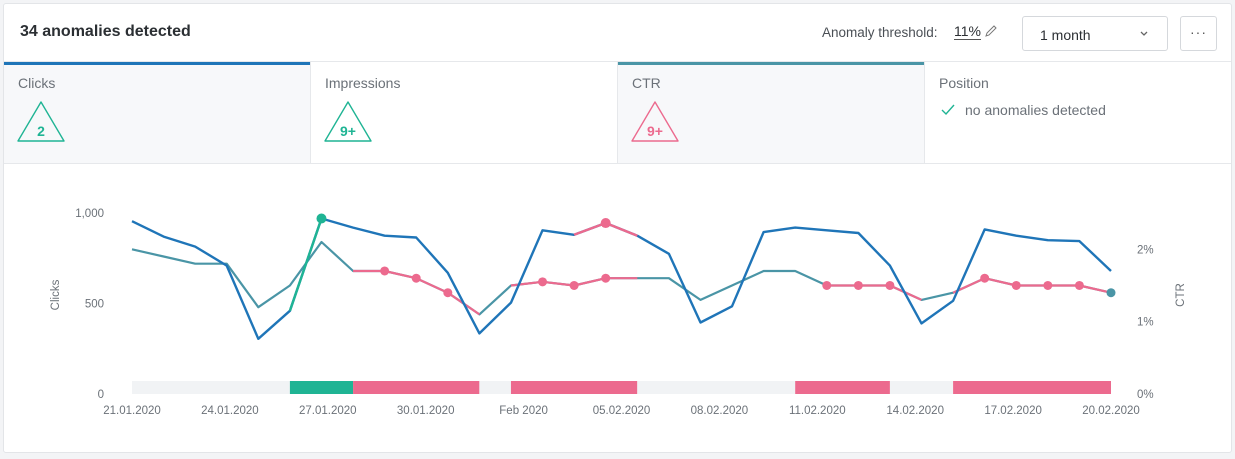 This screenshot has width=1235, height=459. I want to click on pencil-icon, so click(991, 31).